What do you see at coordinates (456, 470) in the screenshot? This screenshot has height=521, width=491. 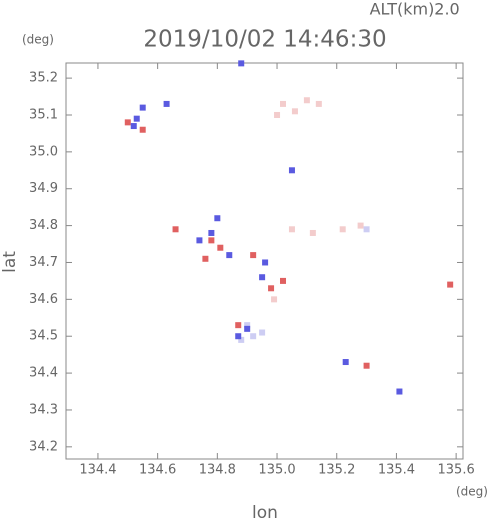 I see `x-tick-label: 135.6` at bounding box center [456, 470].